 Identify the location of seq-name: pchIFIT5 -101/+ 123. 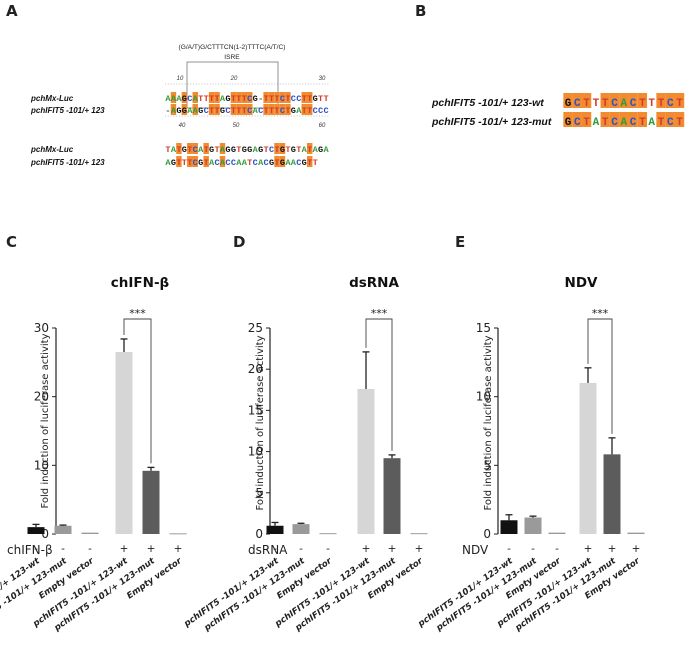
(67, 110).